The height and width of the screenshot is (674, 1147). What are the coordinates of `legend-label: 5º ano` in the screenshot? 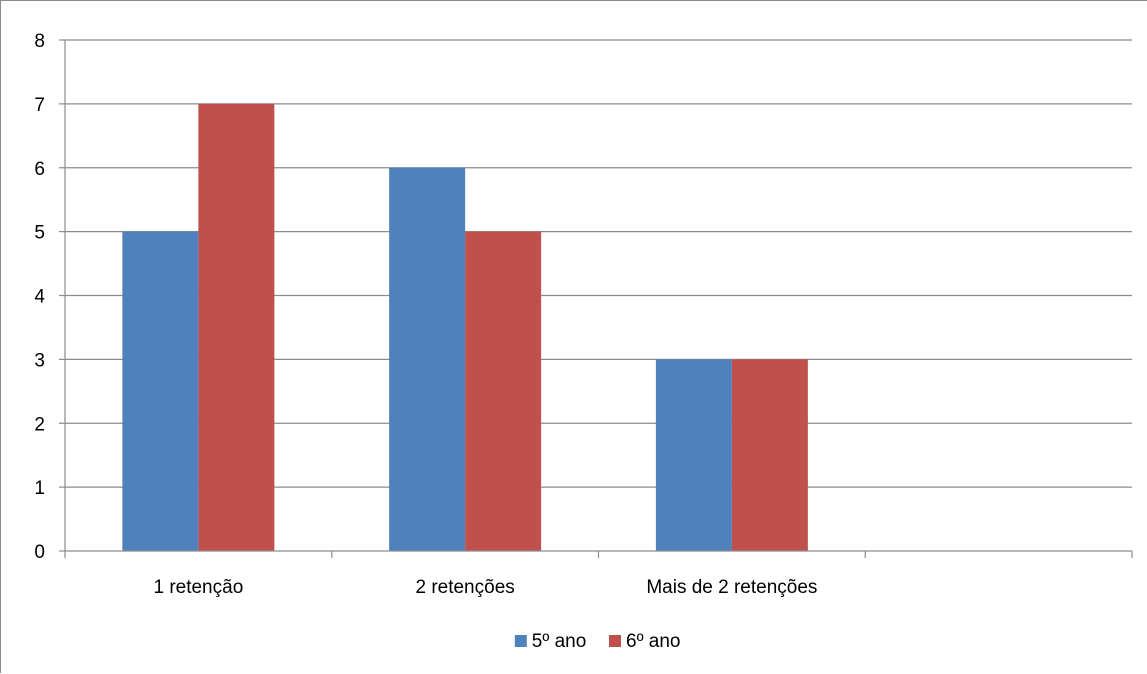 It's located at (559, 641).